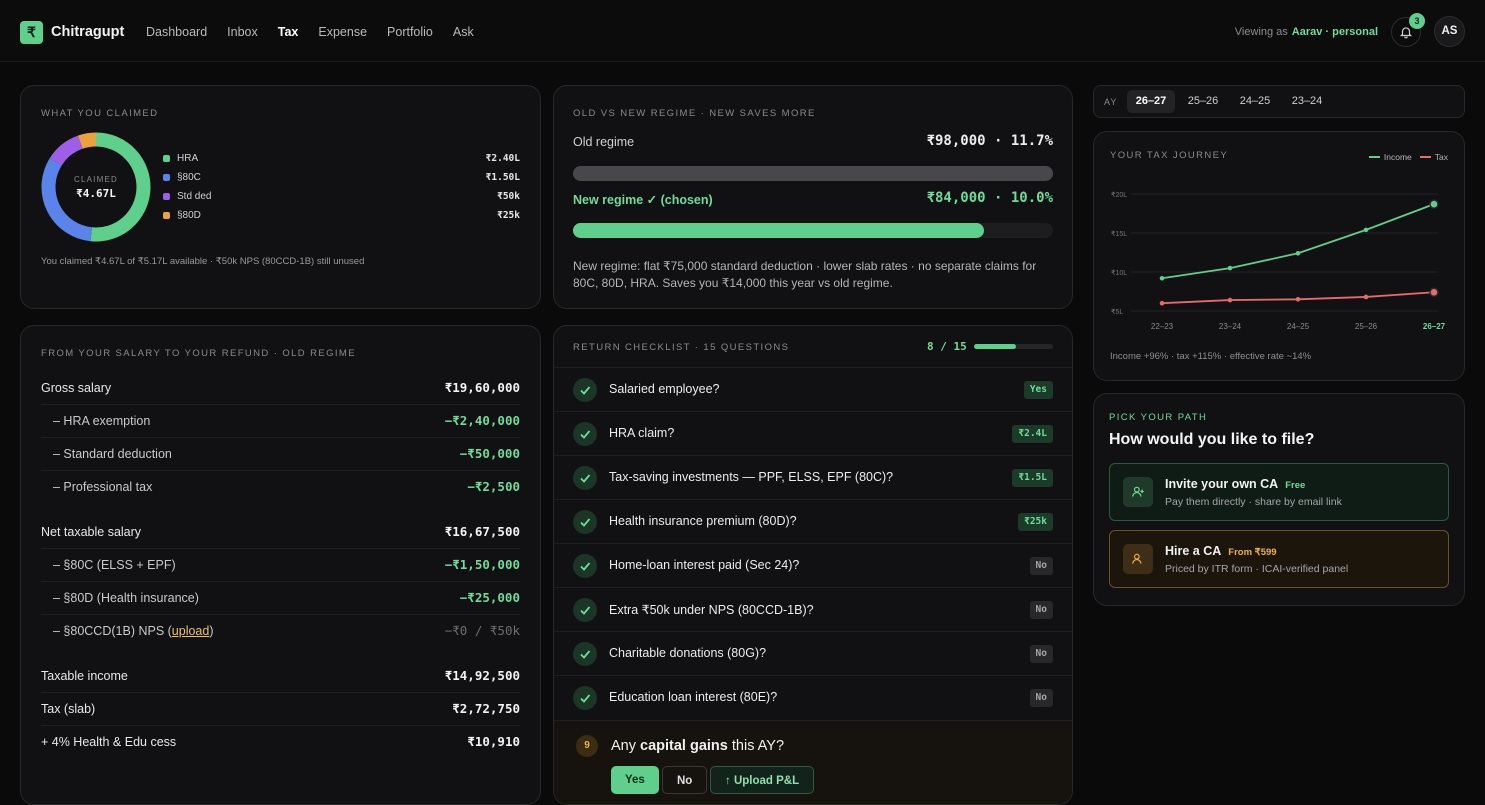  I want to click on checklist-answer: ₹1.5L, so click(1032, 478).